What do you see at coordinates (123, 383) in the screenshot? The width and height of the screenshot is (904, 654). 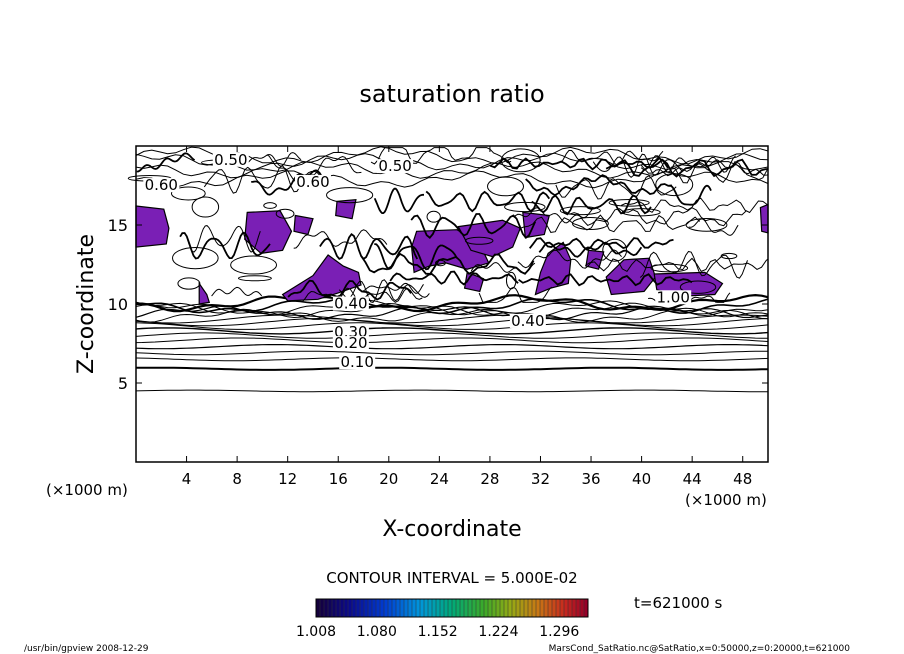 I see `y-tick-label: 5` at bounding box center [123, 383].